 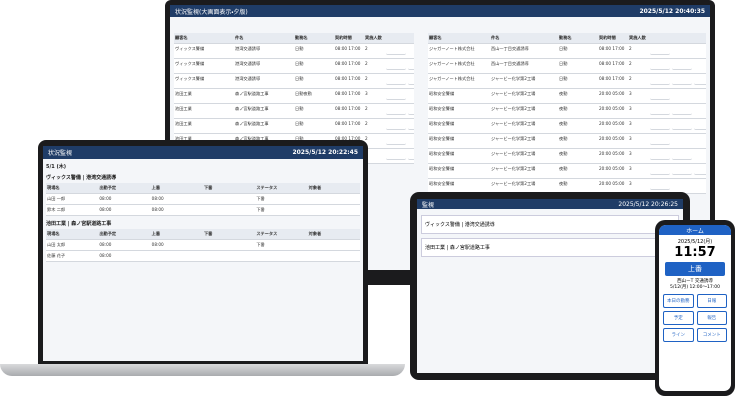 I want to click on datetime: 2025/5/12 20:22:45, so click(x=325, y=152).